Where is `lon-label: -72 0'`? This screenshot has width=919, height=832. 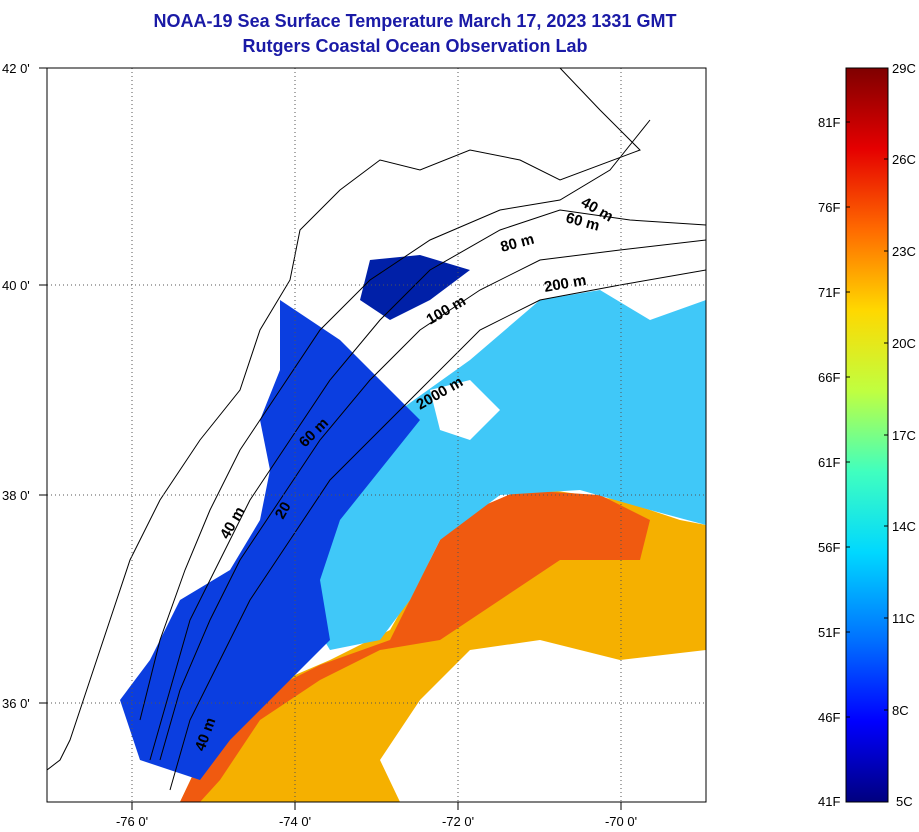
lon-label: -72 0' is located at coordinates (458, 821).